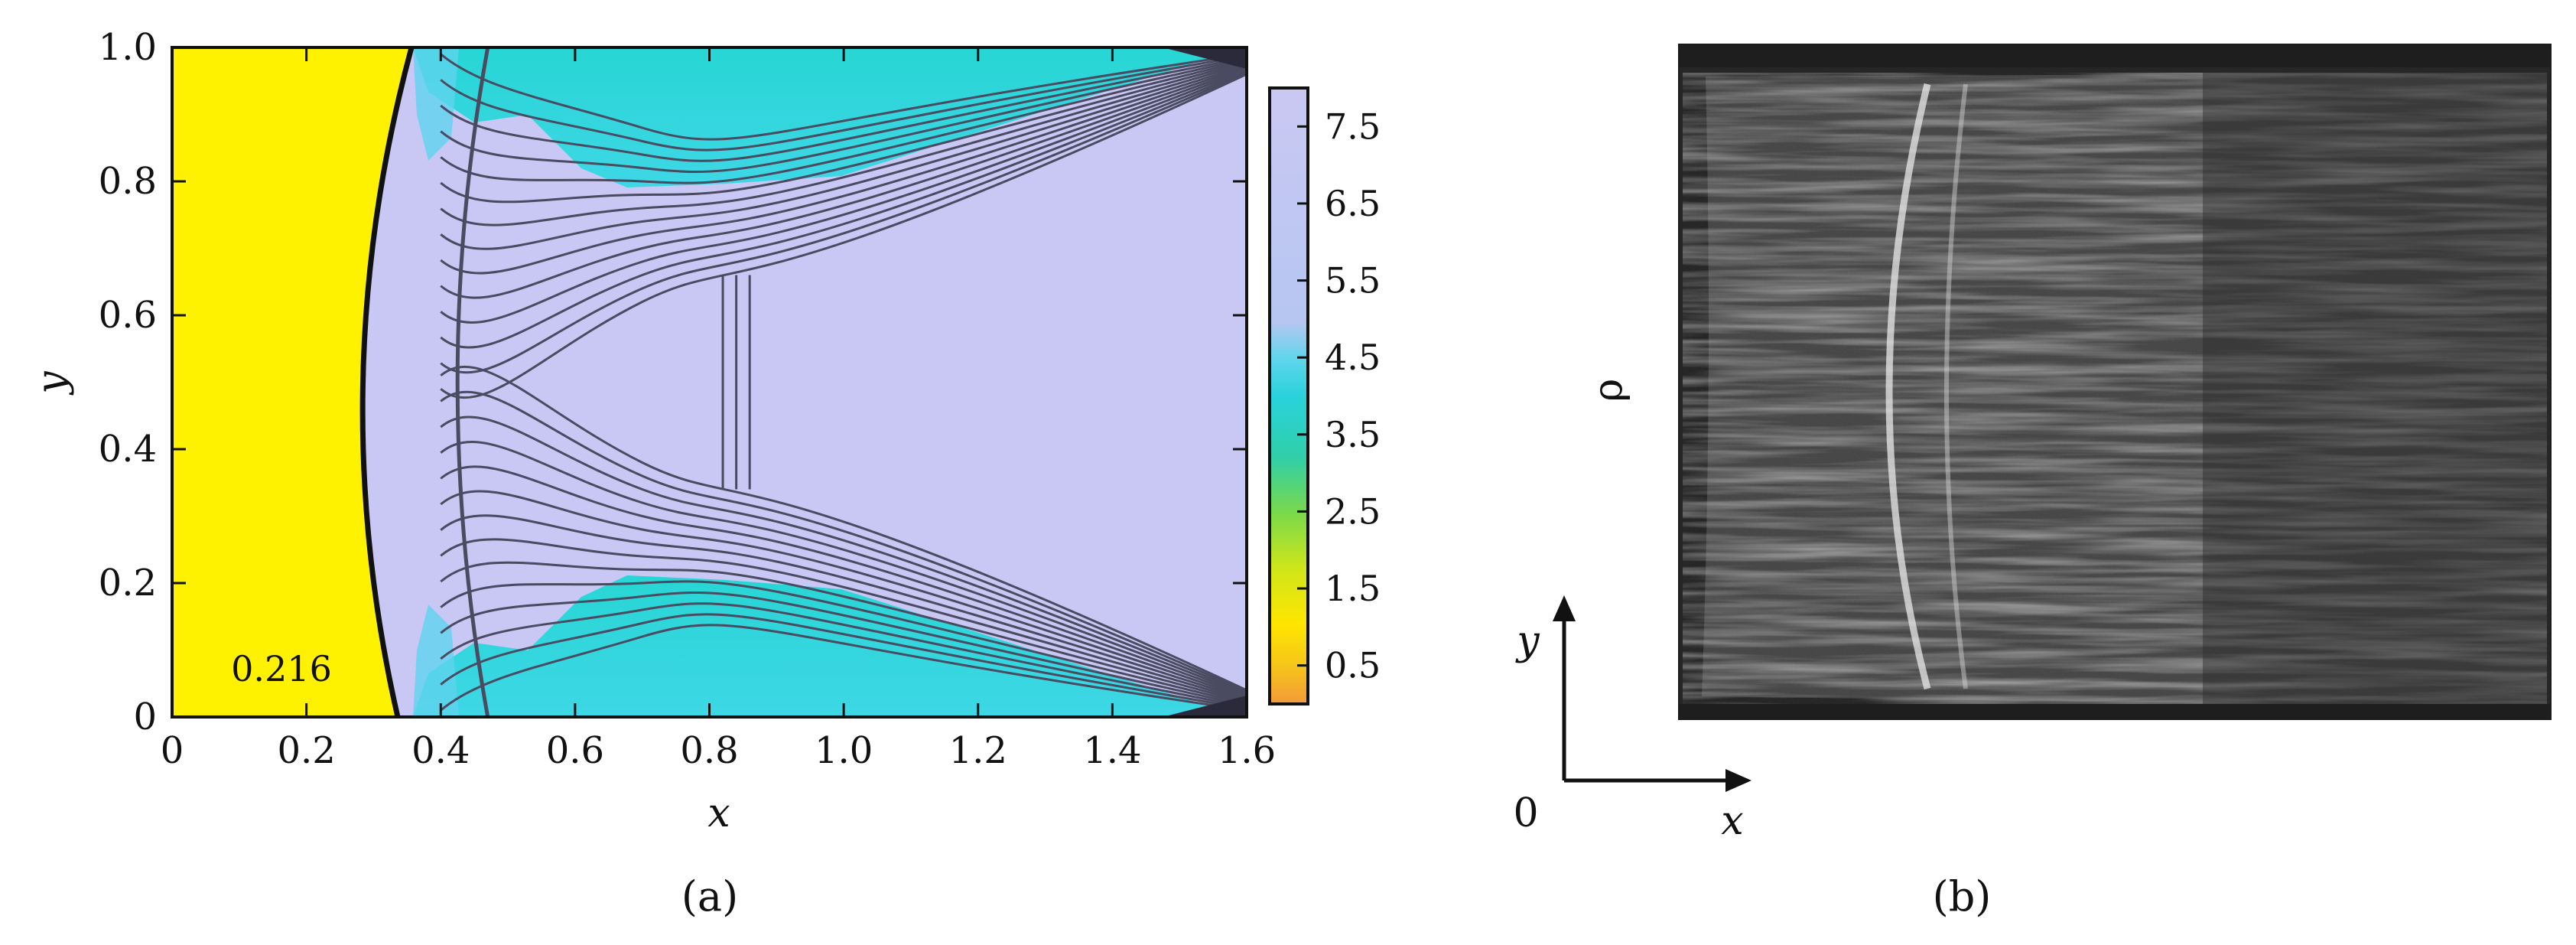 This screenshot has width=2576, height=945. Describe the element at coordinates (709, 751) in the screenshot. I see `x-tick-label: 0.8` at that location.